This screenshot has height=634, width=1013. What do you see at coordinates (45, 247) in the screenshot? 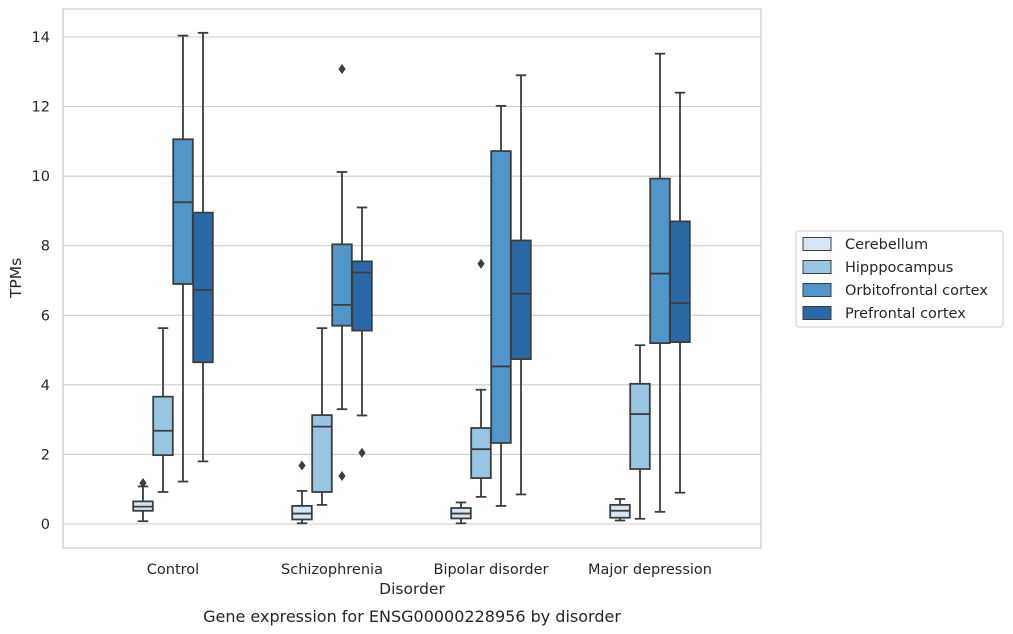
I see `y-tick-label: 8` at bounding box center [45, 247].